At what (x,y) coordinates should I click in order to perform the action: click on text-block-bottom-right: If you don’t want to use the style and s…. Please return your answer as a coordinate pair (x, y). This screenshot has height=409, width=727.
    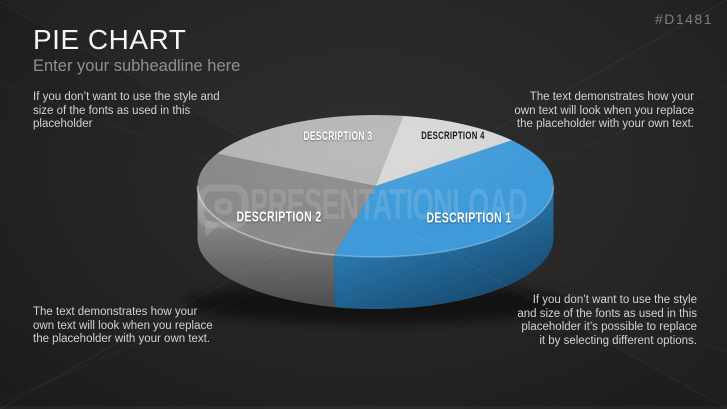
    Looking at the image, I should click on (607, 320).